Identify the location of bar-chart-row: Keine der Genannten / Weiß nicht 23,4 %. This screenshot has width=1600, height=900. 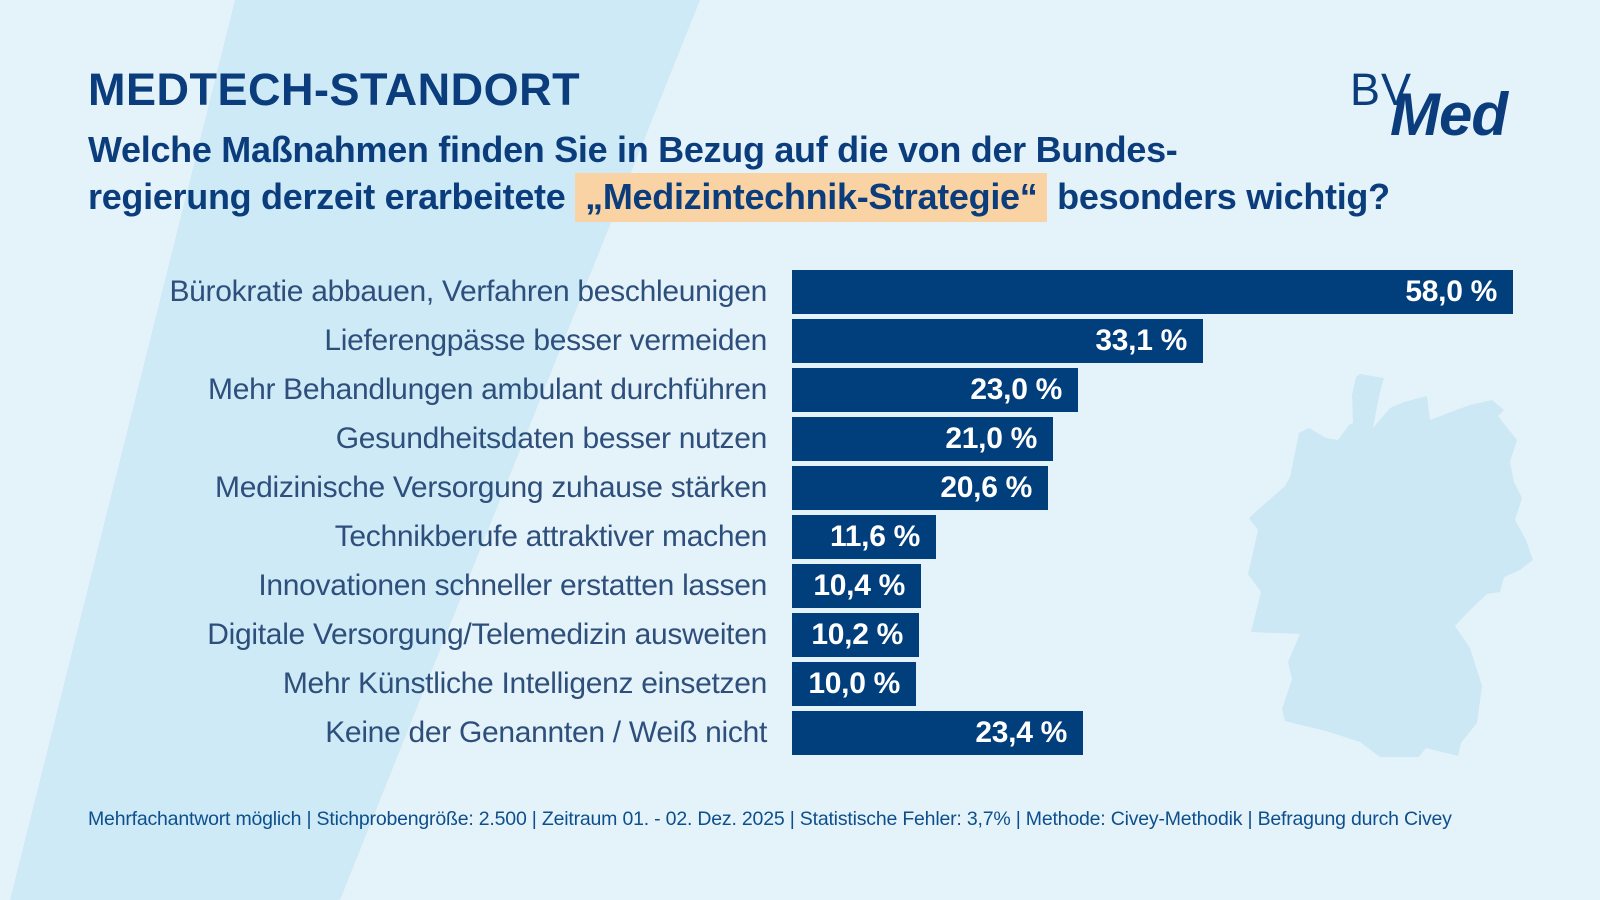
(800, 733).